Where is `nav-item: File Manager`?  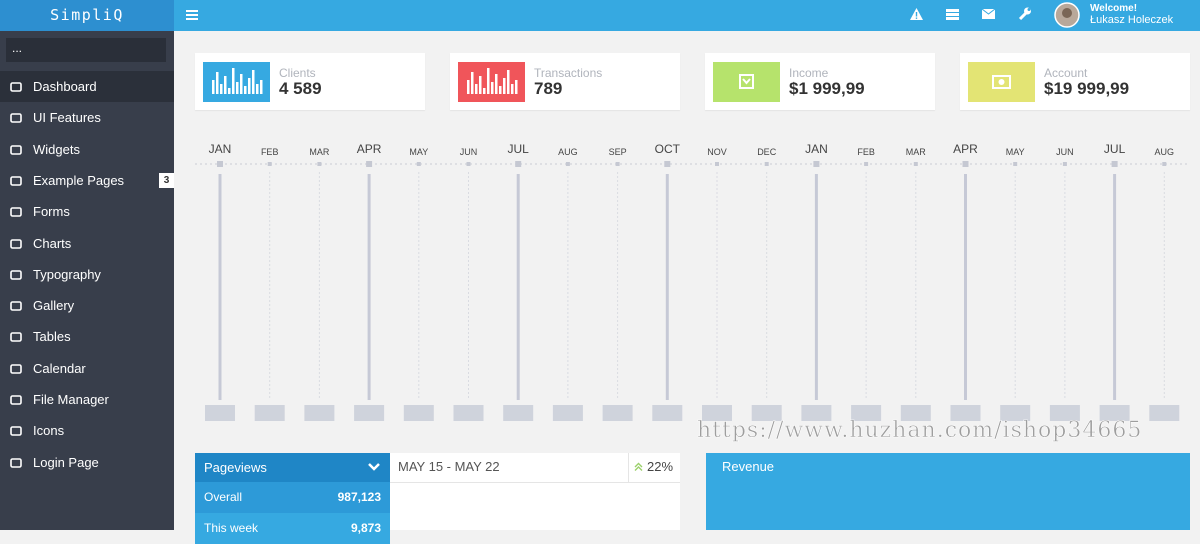
nav-item: File Manager is located at coordinates (87, 399).